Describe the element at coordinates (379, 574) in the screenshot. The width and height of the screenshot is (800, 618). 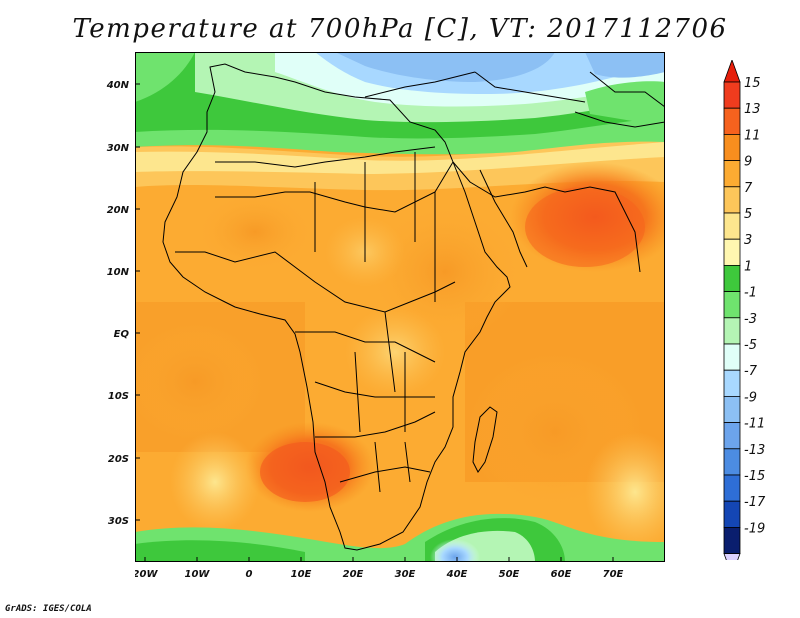
I see `longitude-labels: 20W 10W 0 10E 20E 30E 40E 50E 60E 70E` at that location.